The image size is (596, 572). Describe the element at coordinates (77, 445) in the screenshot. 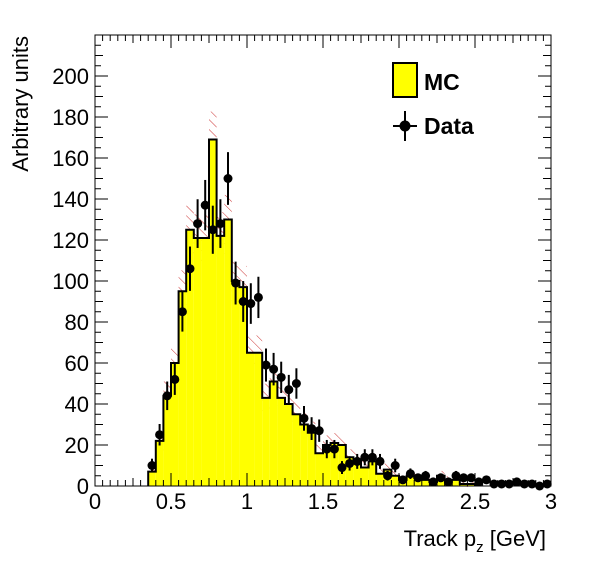

I see `y-tick-label: 20` at that location.